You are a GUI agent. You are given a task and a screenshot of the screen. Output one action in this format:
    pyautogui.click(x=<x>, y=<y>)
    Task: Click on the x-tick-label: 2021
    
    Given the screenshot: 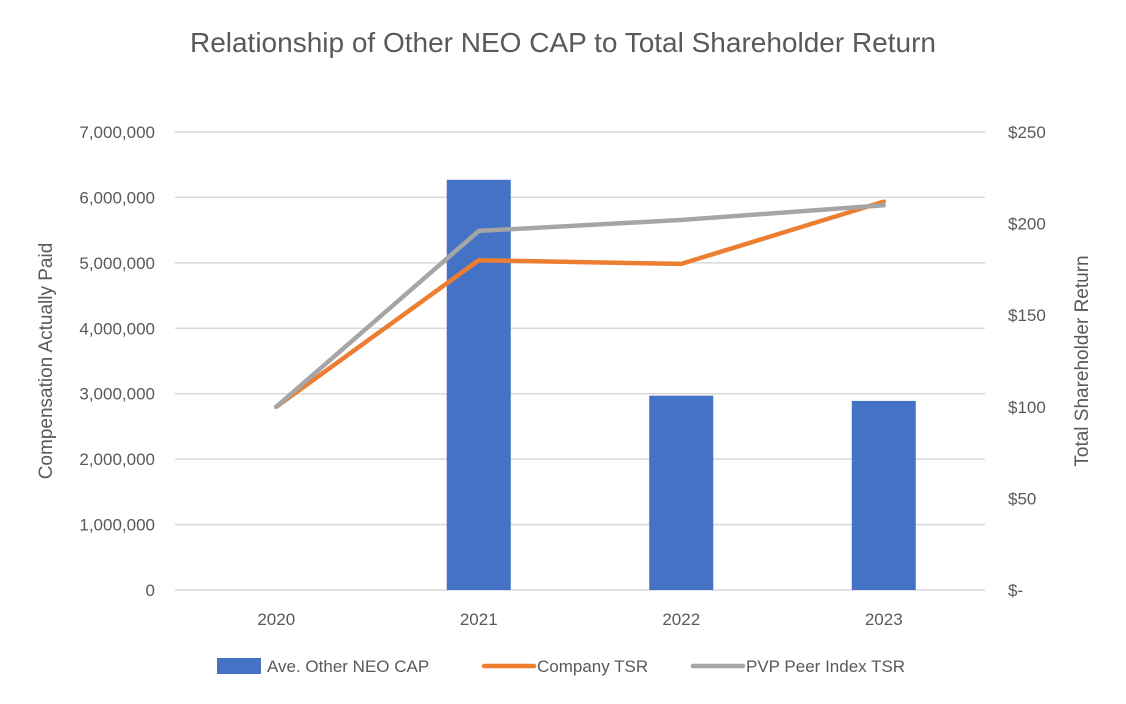 What is the action you would take?
    pyautogui.click(x=479, y=619)
    